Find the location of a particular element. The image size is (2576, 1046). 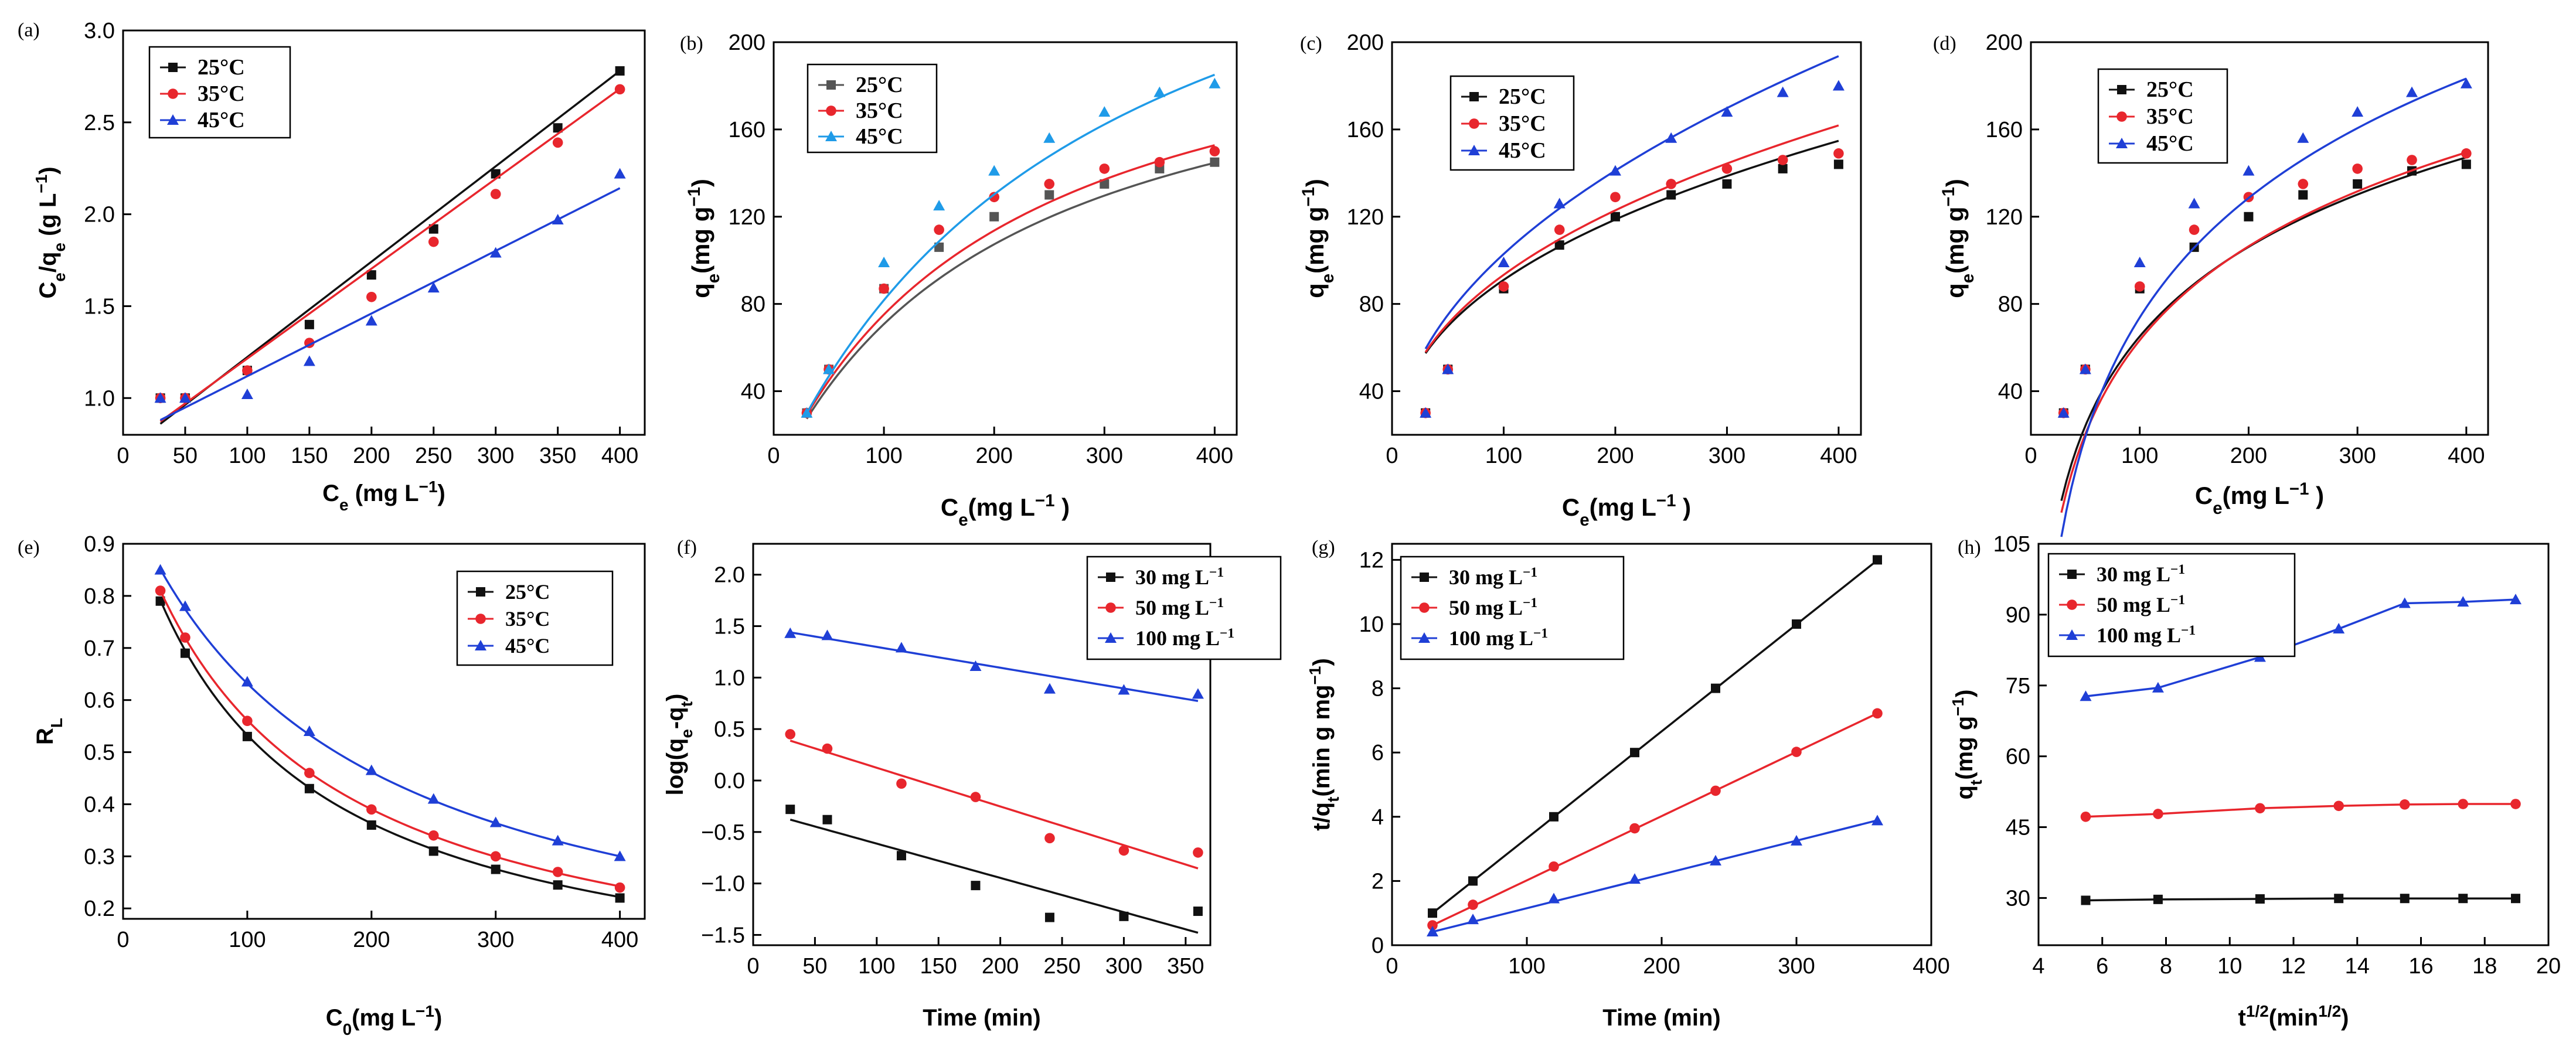

y-tick-label: 6 is located at coordinates (1378, 753).